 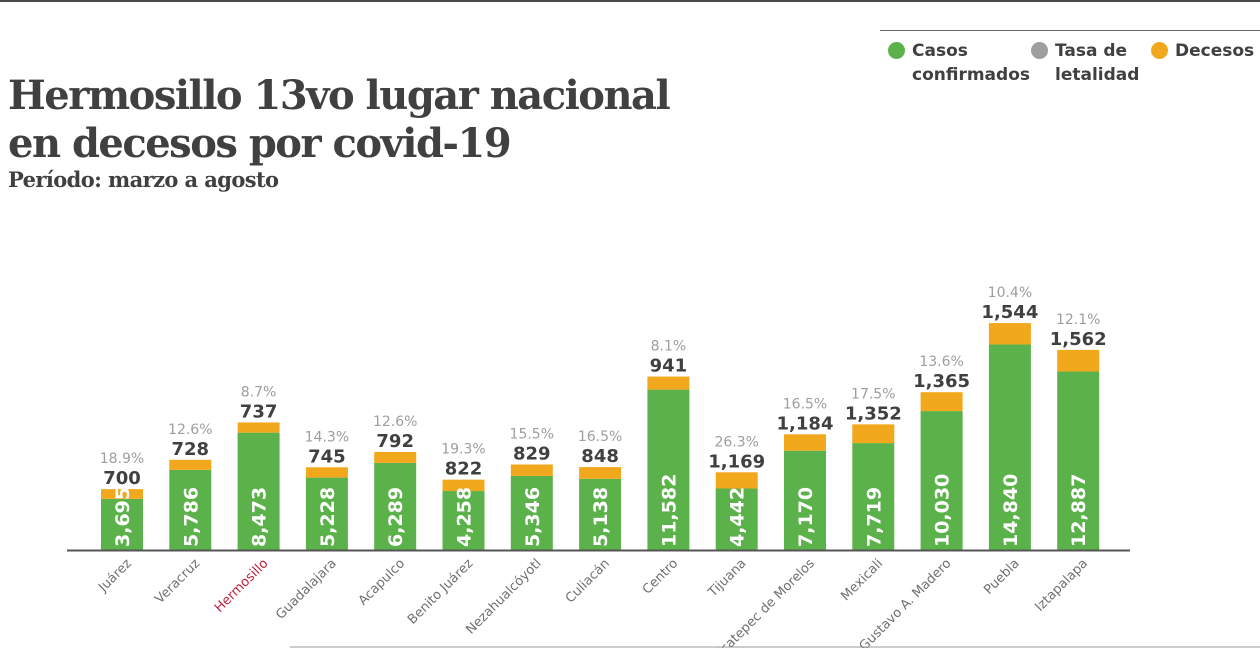 What do you see at coordinates (943, 510) in the screenshot?
I see `confirmed-value-label: 10,030` at bounding box center [943, 510].